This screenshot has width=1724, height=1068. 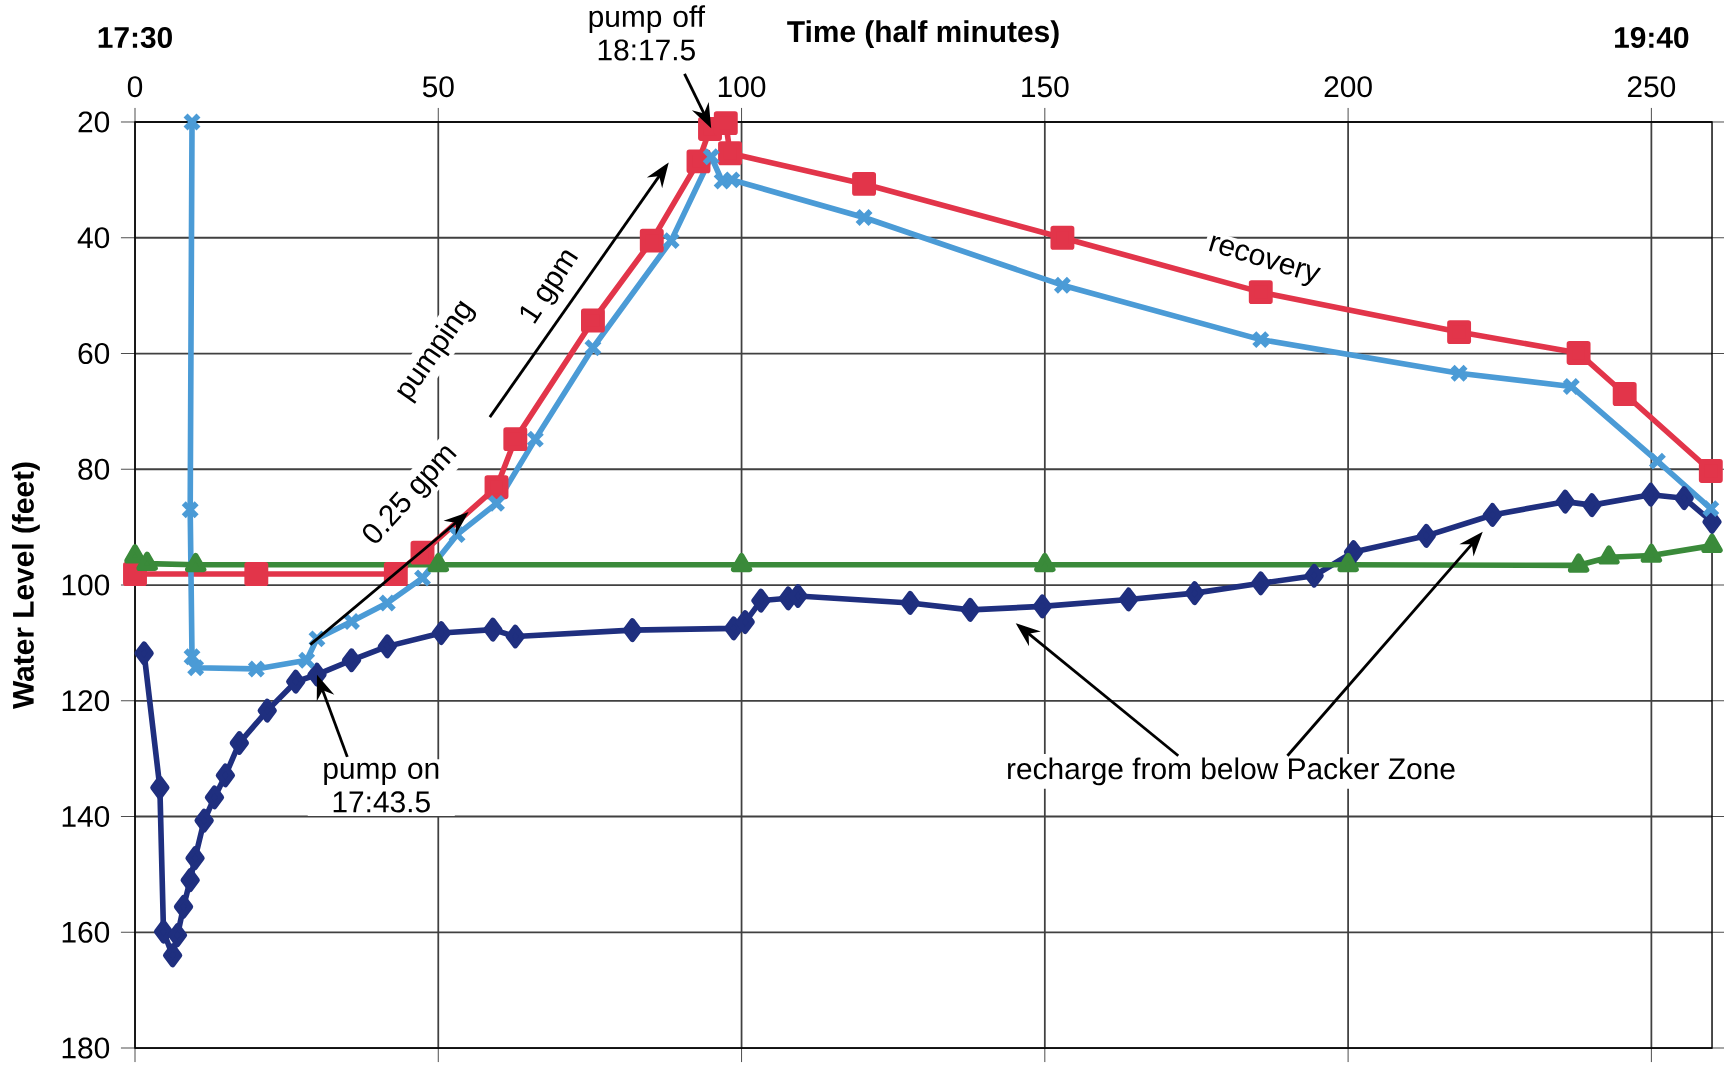 I want to click on x-tick-label: 50, so click(x=438, y=87).